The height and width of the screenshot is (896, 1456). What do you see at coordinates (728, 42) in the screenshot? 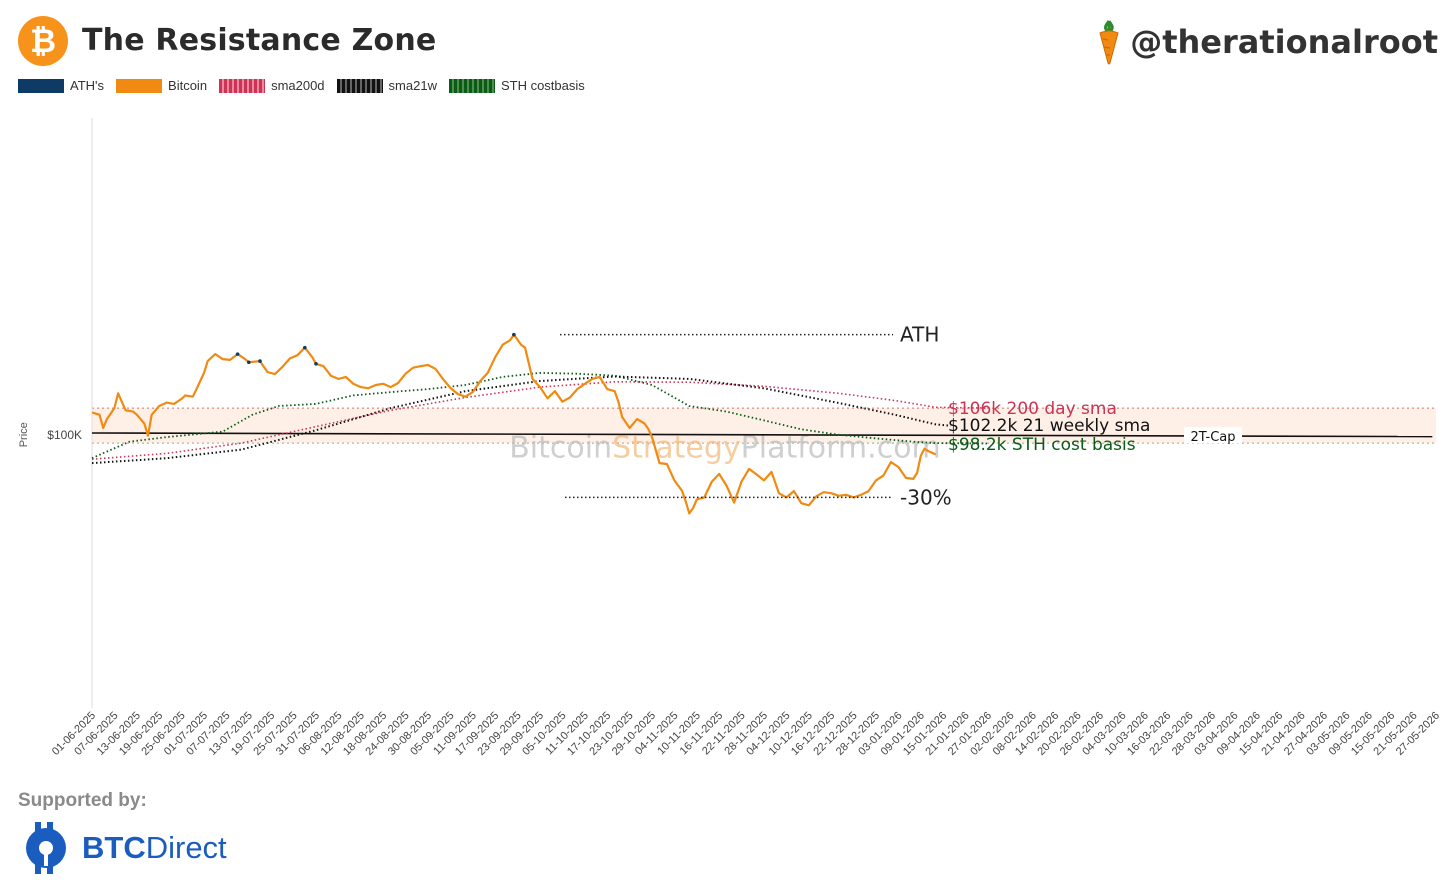
I see `header: ₿ The Resistance Zone @therationalroot` at bounding box center [728, 42].